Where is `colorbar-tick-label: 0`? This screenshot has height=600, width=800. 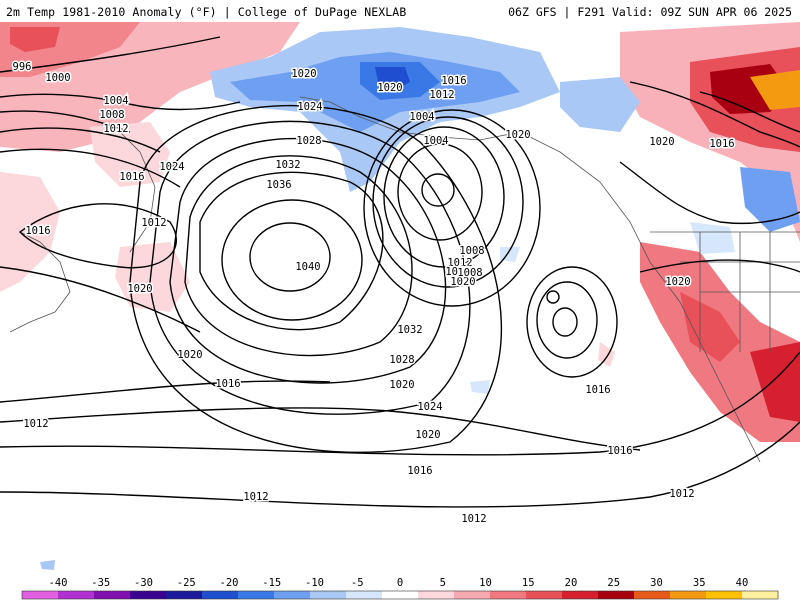 colorbar-tick-label: 0 is located at coordinates (400, 583).